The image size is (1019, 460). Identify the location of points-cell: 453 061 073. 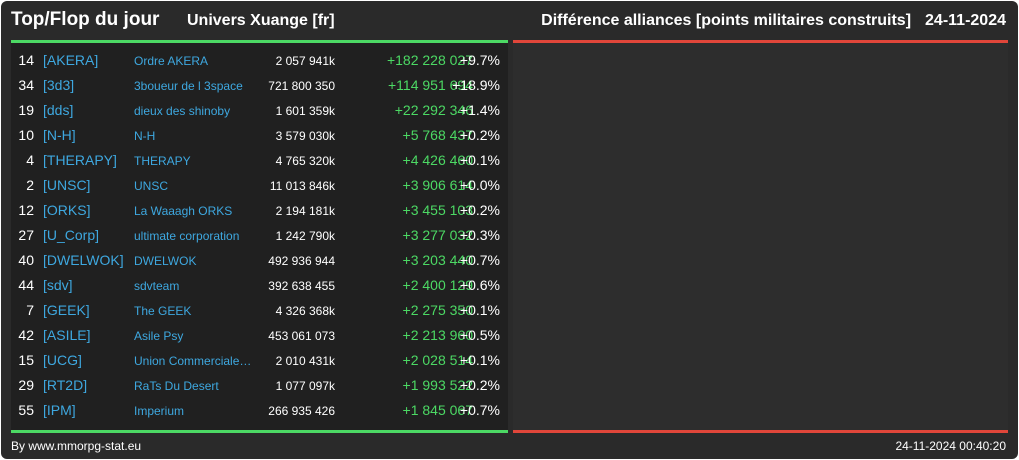
(301, 336).